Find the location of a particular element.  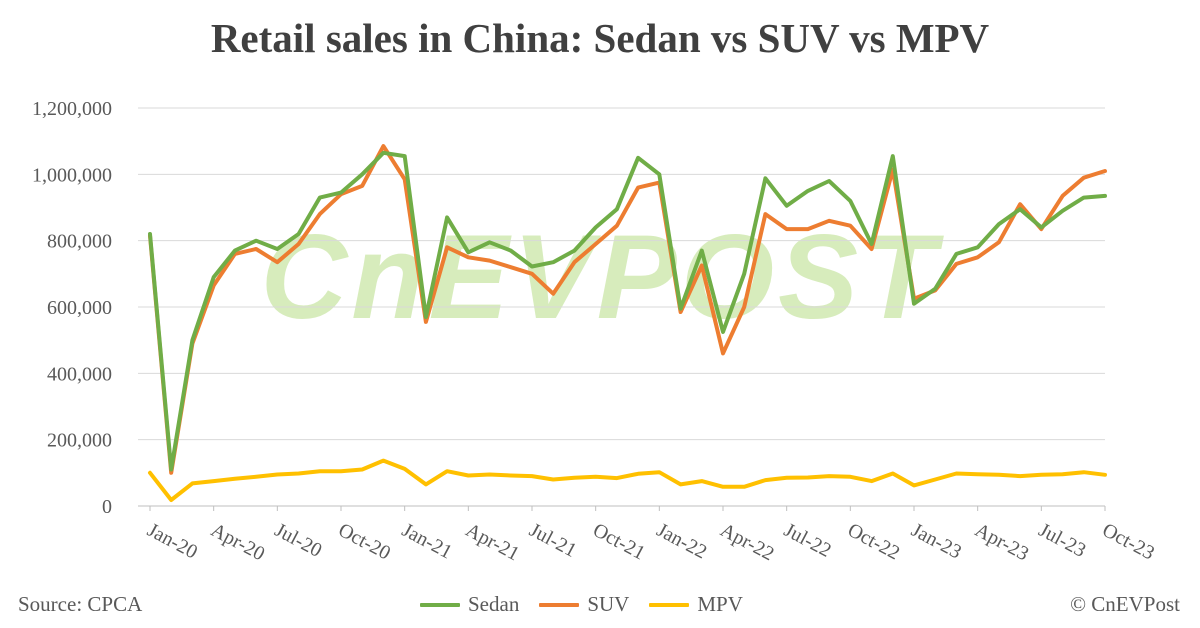

legend-item-mpv: MPV is located at coordinates (696, 604).